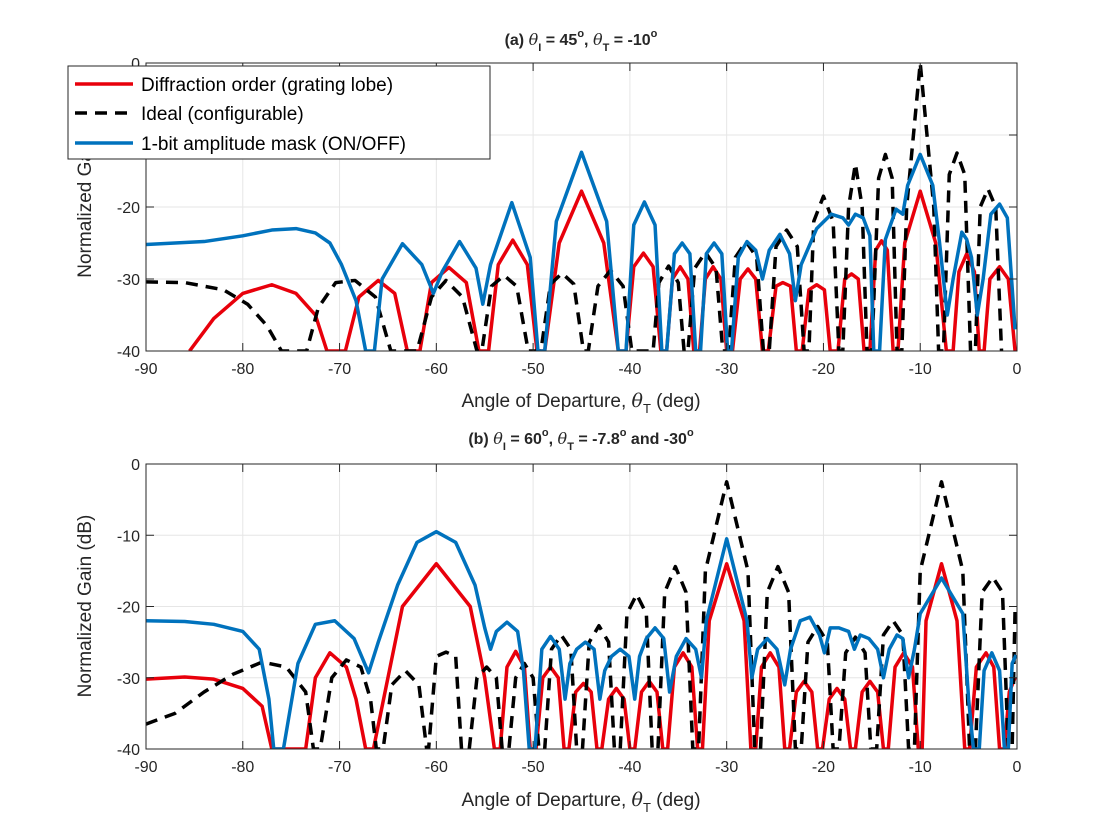  What do you see at coordinates (1017, 767) in the screenshot?
I see `x-tick-label-b-9: 0` at bounding box center [1017, 767].